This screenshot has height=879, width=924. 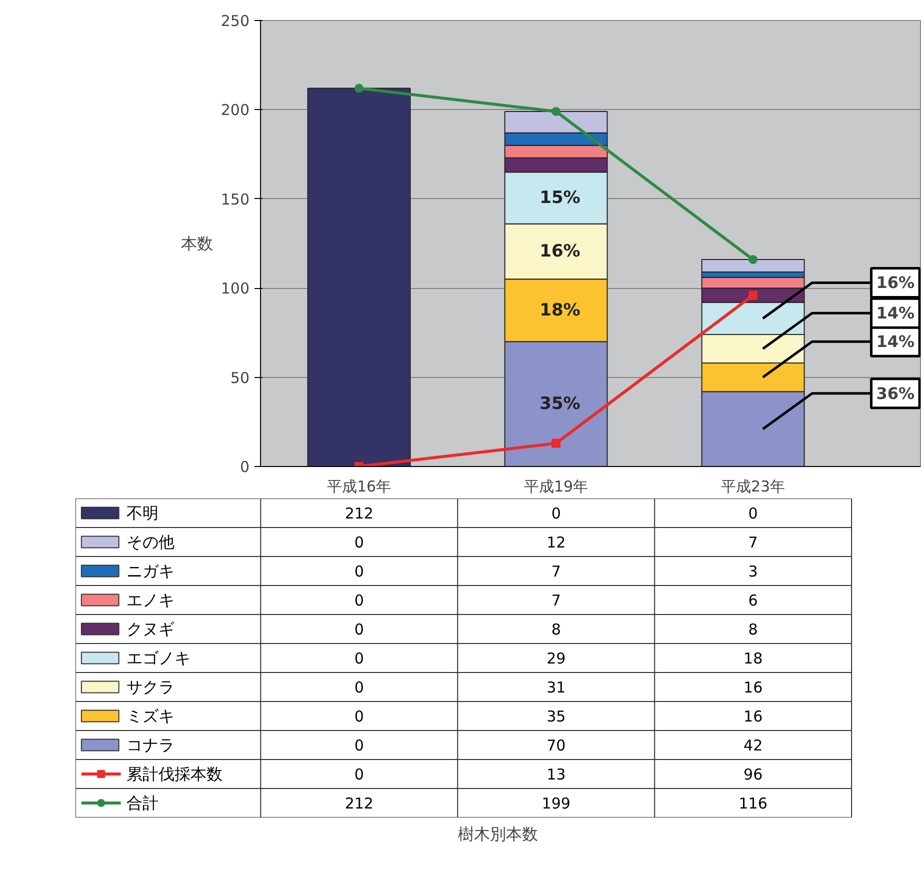 I want to click on y-tick-label: 200, so click(x=235, y=110).